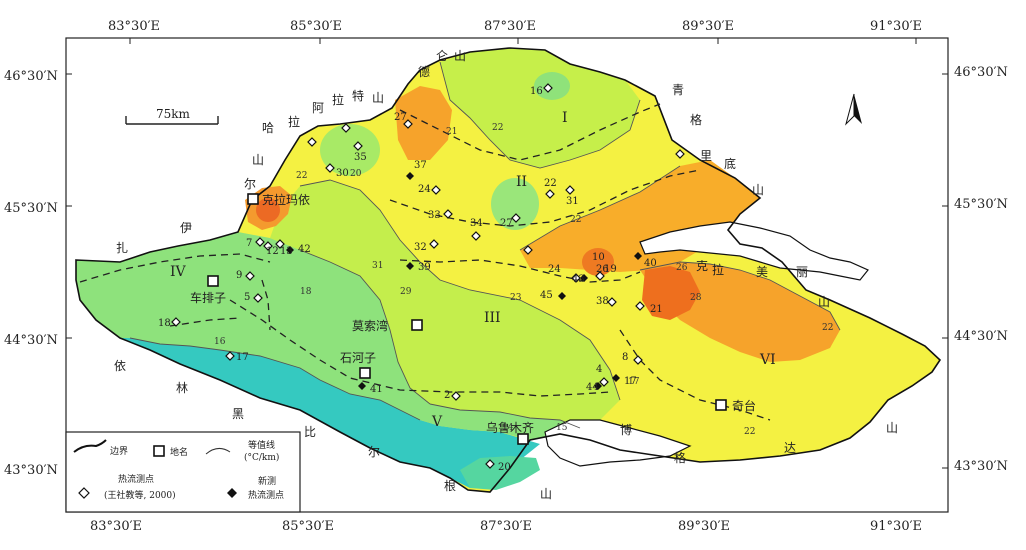 The height and width of the screenshot is (550, 1026). Describe the element at coordinates (492, 318) in the screenshot. I see `zone-iii: III` at that location.